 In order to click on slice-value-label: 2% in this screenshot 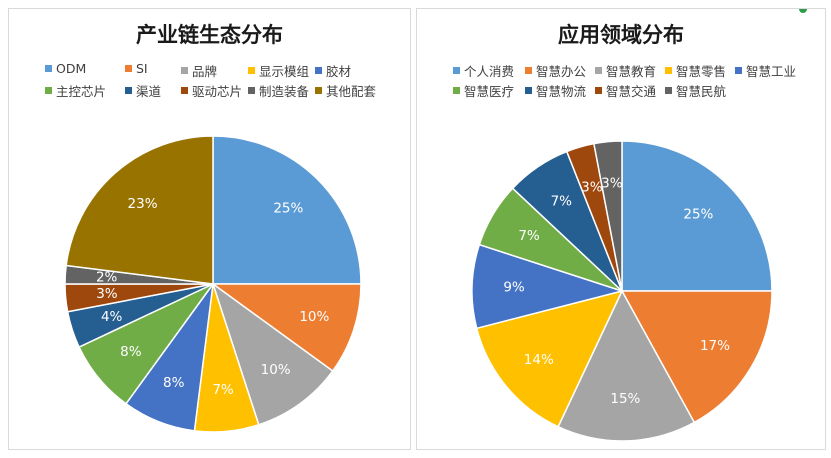, I will do `click(107, 277)`.